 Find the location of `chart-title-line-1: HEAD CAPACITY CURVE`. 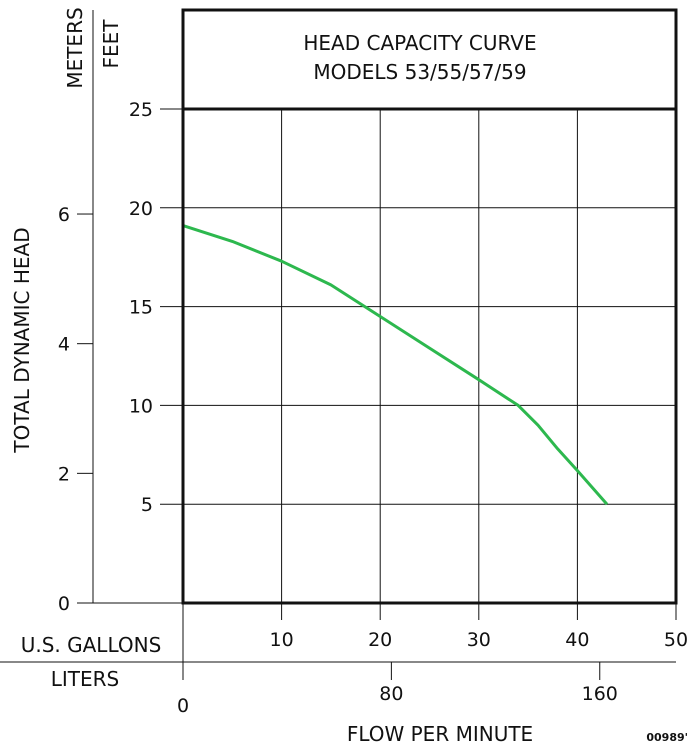

chart-title-line-1: HEAD CAPACITY CURVE is located at coordinates (419, 43).